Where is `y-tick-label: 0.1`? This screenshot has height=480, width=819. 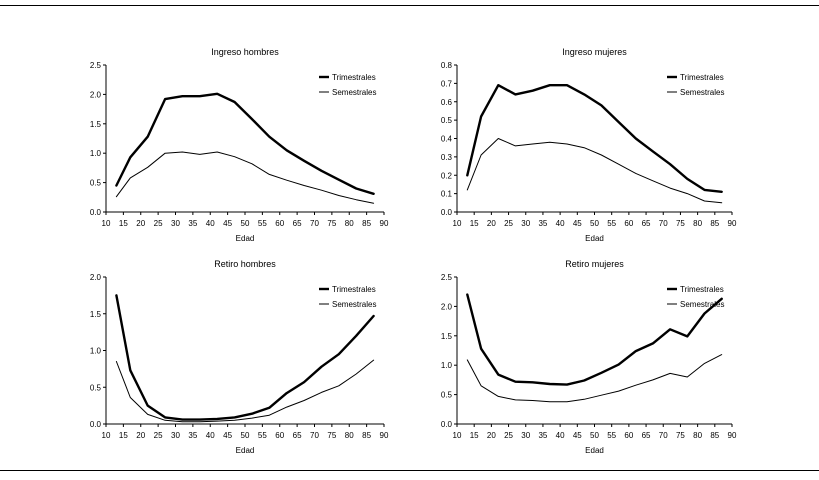
y-tick-label: 0.1 is located at coordinates (447, 194).